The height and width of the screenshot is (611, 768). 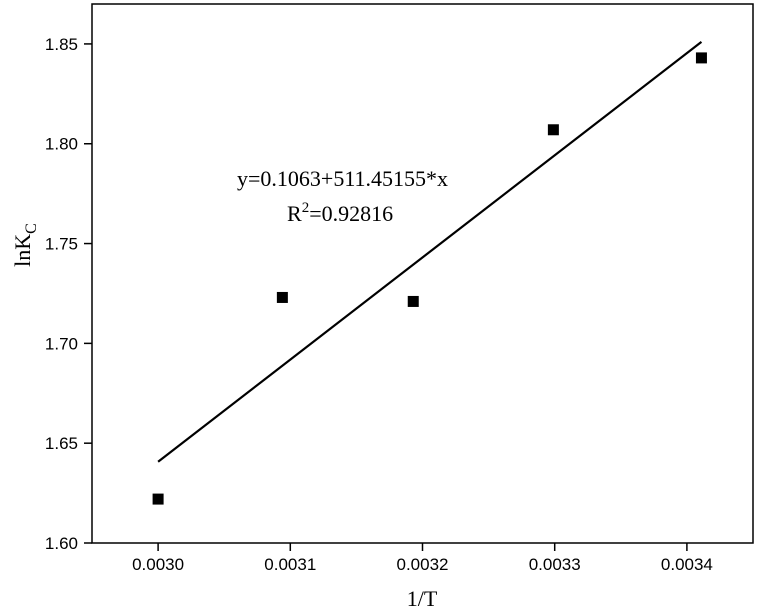 I want to click on r-squared-prefix: R, so click(x=294, y=213).